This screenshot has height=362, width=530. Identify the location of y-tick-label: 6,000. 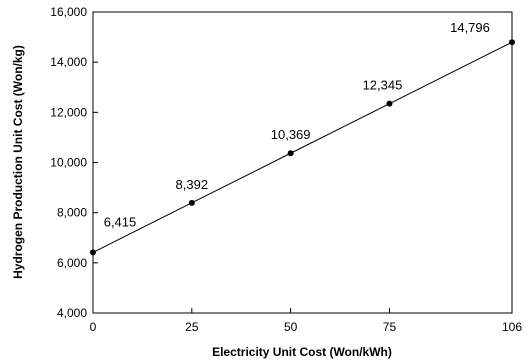
(72, 263).